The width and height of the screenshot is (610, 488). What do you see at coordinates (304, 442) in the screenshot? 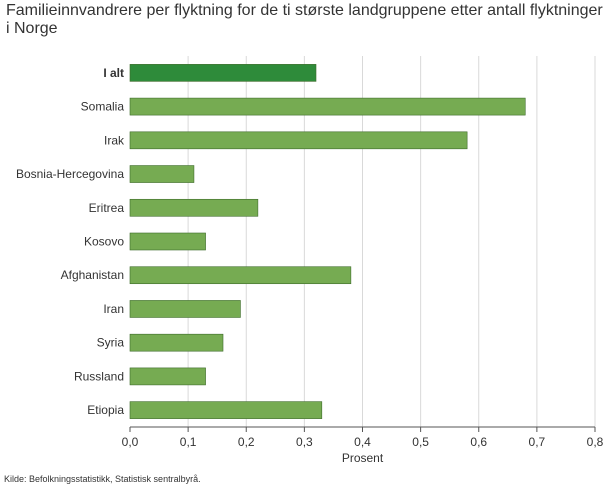
I see `x-tick-label: 0,3` at bounding box center [304, 442].